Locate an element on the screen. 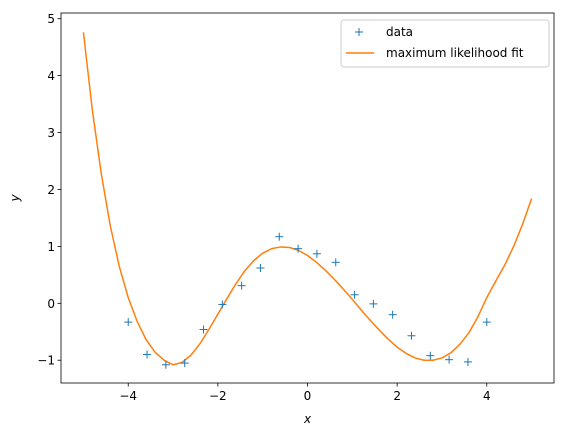  y-tick-label: 4 is located at coordinates (51, 76).